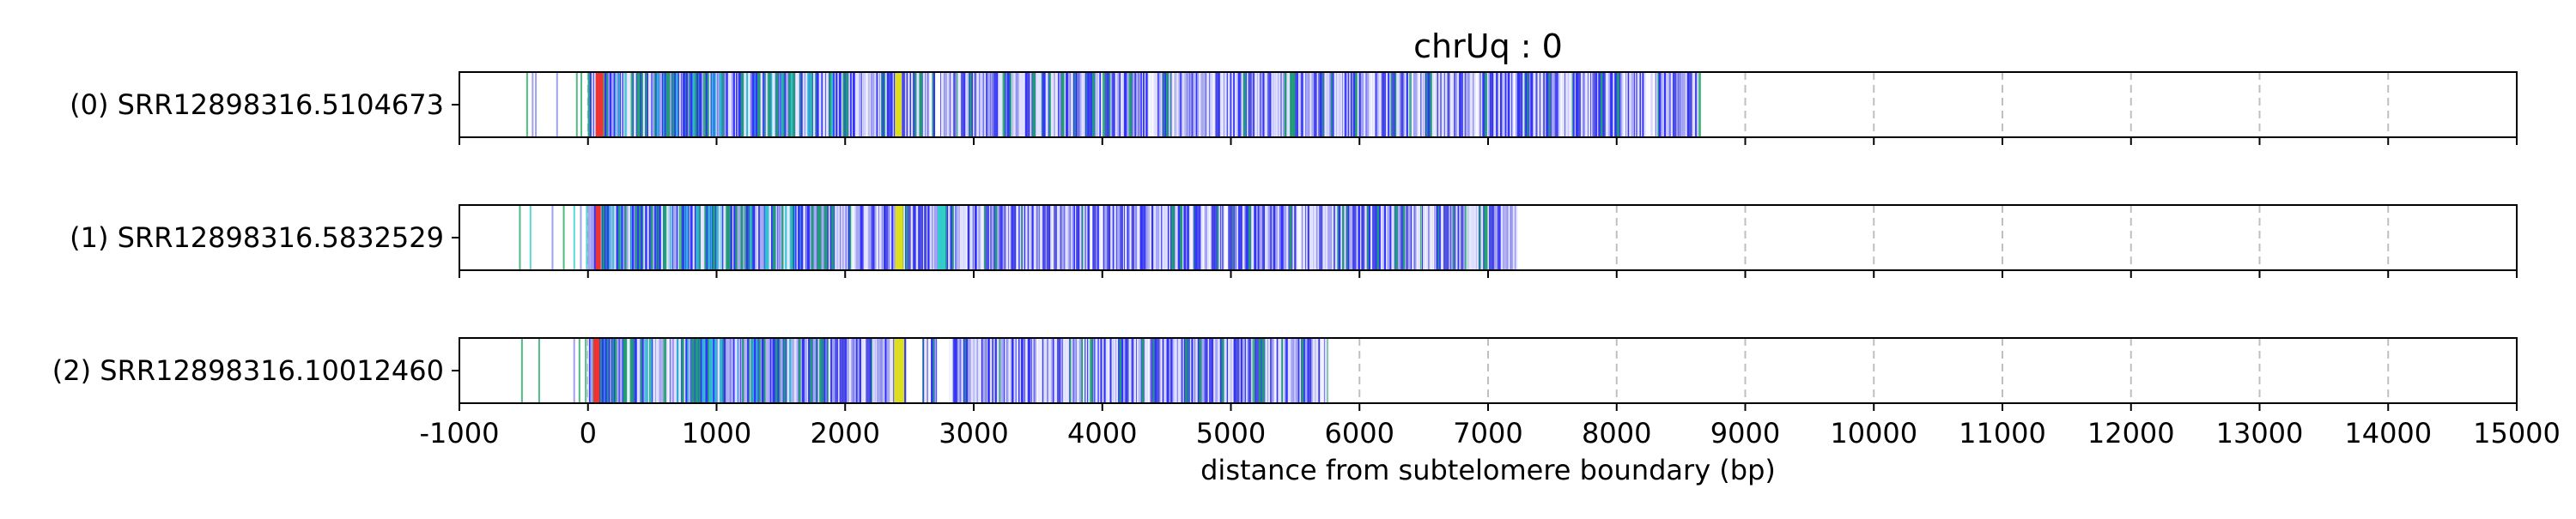 Image resolution: width=2576 pixels, height=519 pixels. What do you see at coordinates (460, 433) in the screenshot?
I see `x-tick-label: -1000` at bounding box center [460, 433].